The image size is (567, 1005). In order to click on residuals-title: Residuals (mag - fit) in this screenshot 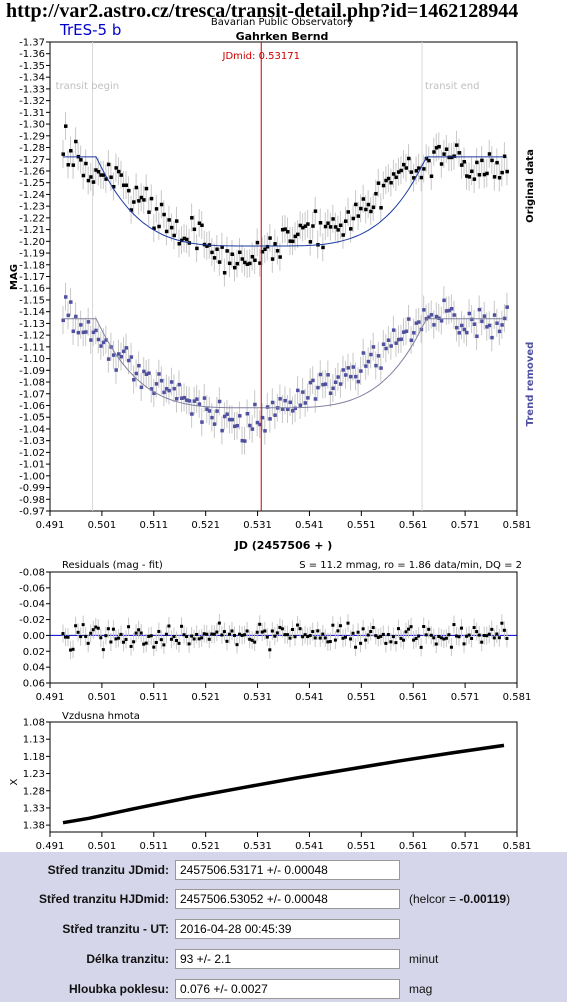, I will do `click(112, 565)`.